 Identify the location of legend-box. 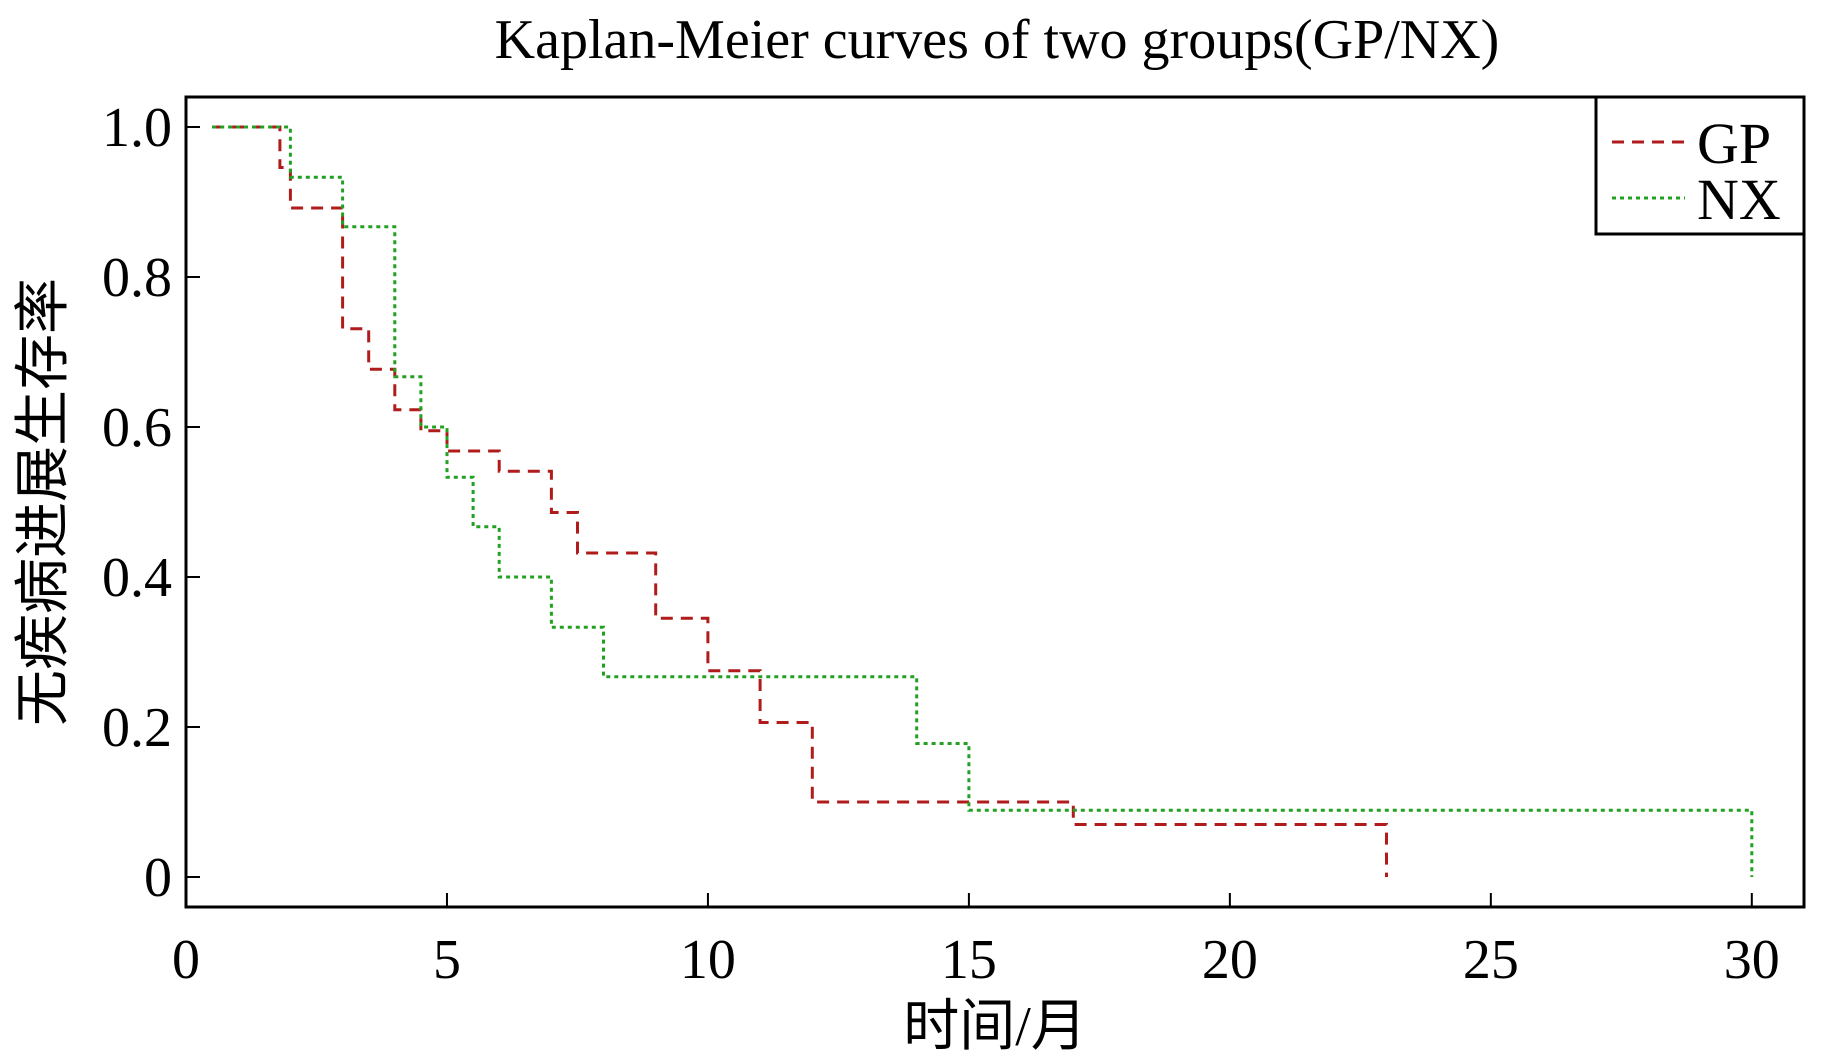
(1700, 165).